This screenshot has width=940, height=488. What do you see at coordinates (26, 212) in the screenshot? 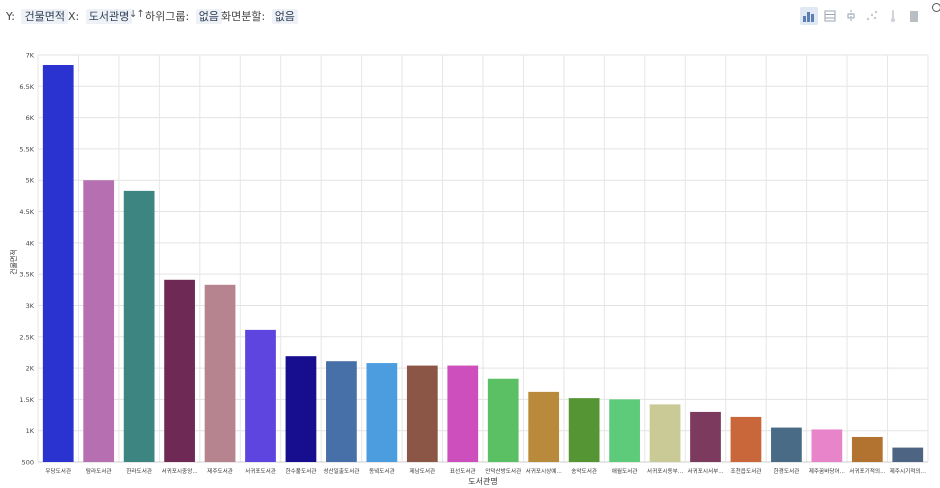
I see `y-tick-label: 4.5K` at bounding box center [26, 212].